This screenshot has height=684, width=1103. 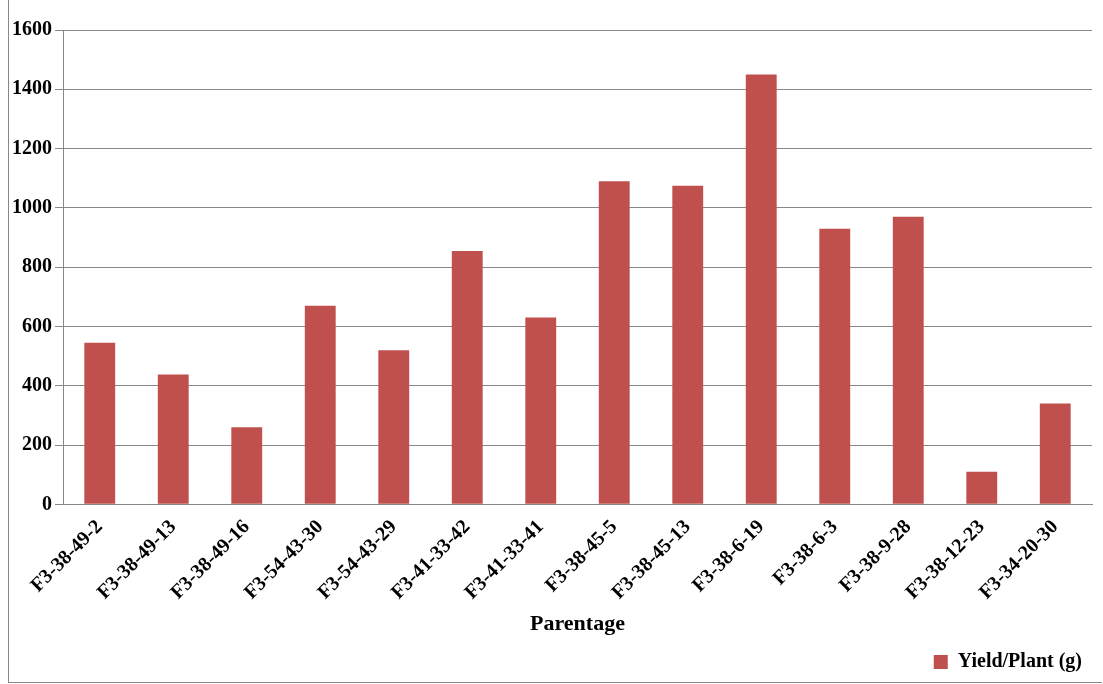 What do you see at coordinates (37, 265) in the screenshot?
I see `y-tick-label: 800` at bounding box center [37, 265].